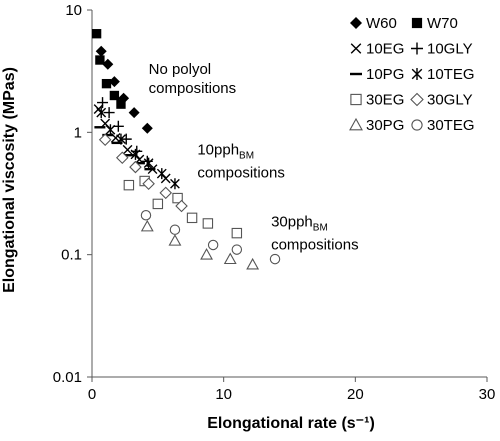 This screenshot has width=500, height=441. I want to click on legend-item-10teg: 10TEG, so click(443, 74).